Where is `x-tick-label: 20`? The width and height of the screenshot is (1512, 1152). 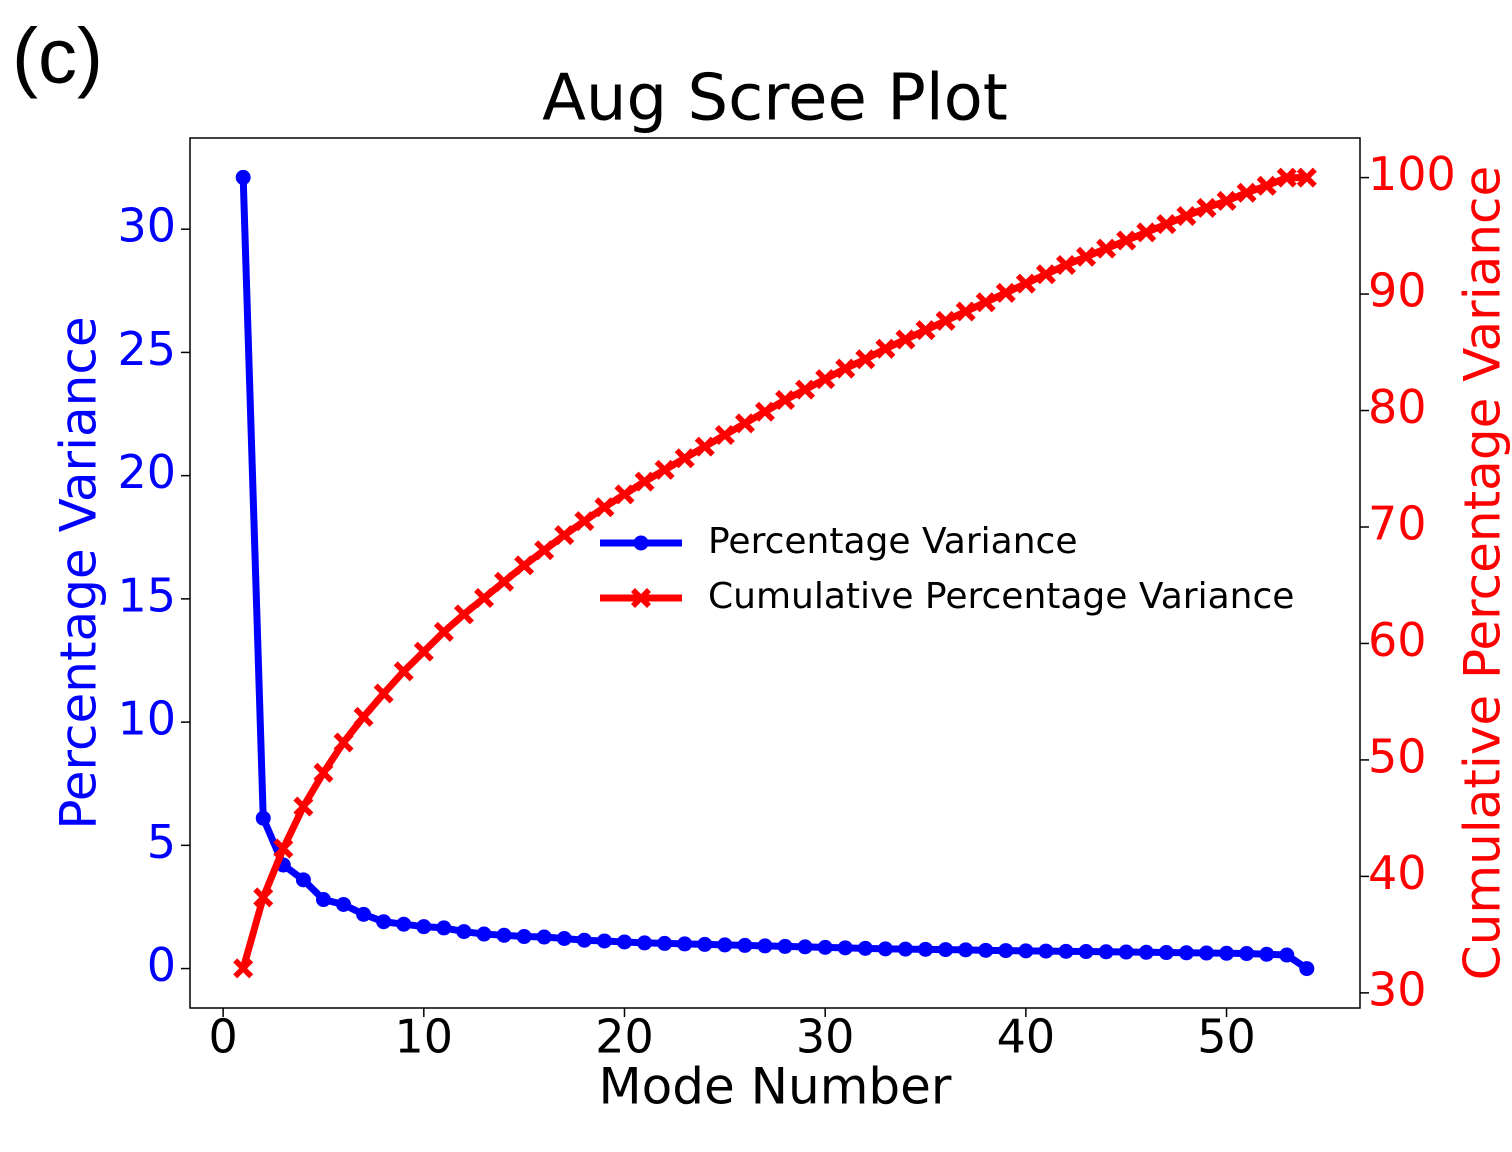 x-tick-label: 20 is located at coordinates (624, 1037).